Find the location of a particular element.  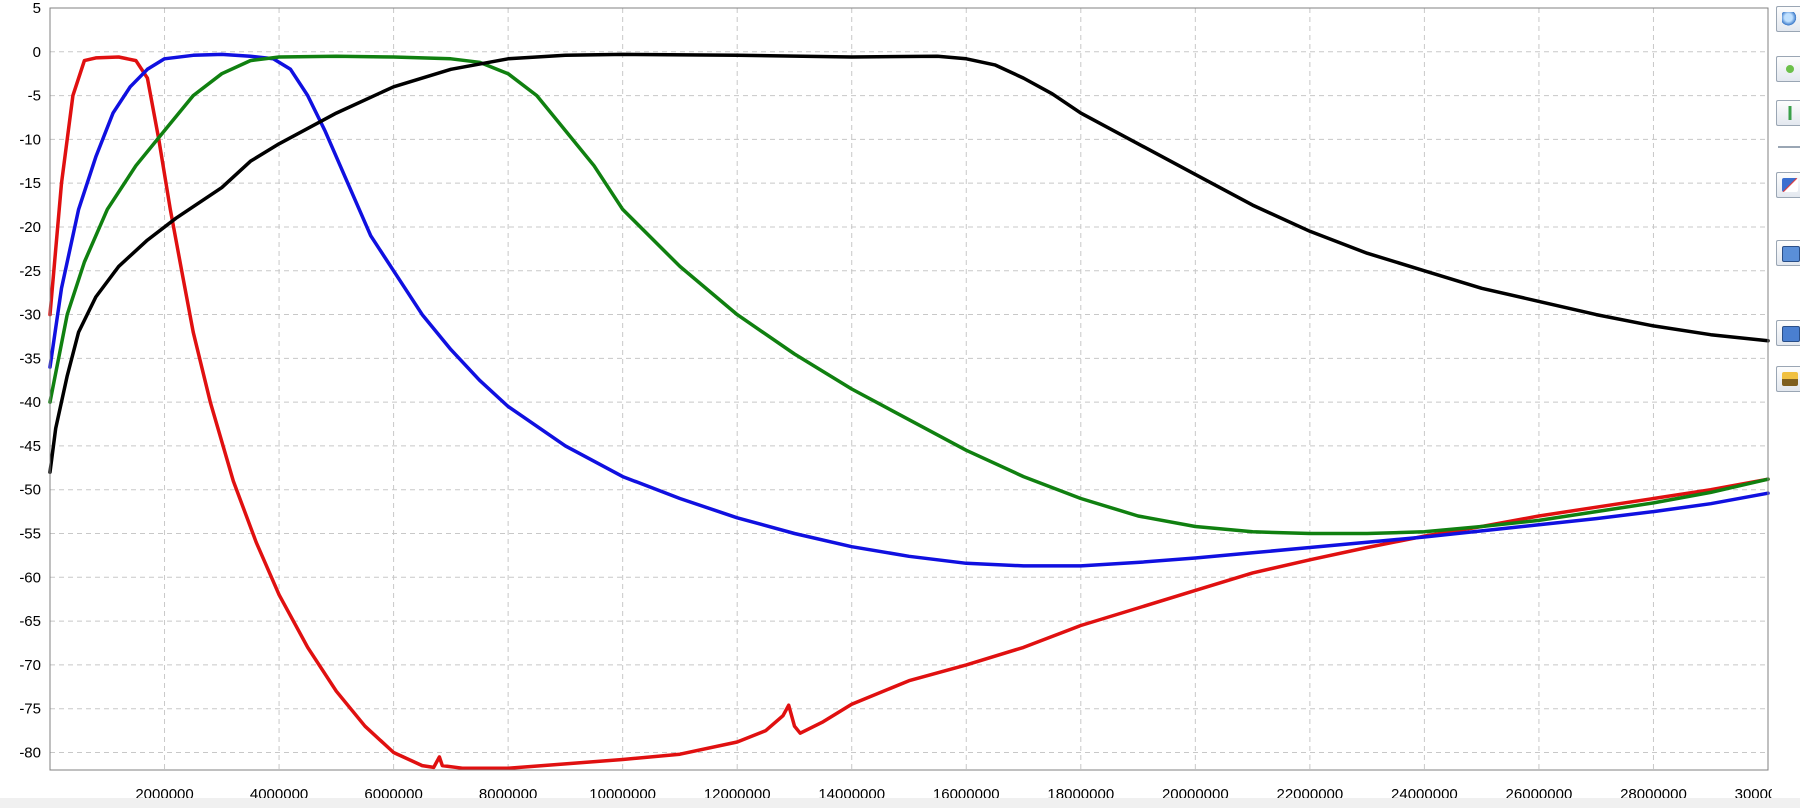

x-tick-label: 4000000 is located at coordinates (279, 792).